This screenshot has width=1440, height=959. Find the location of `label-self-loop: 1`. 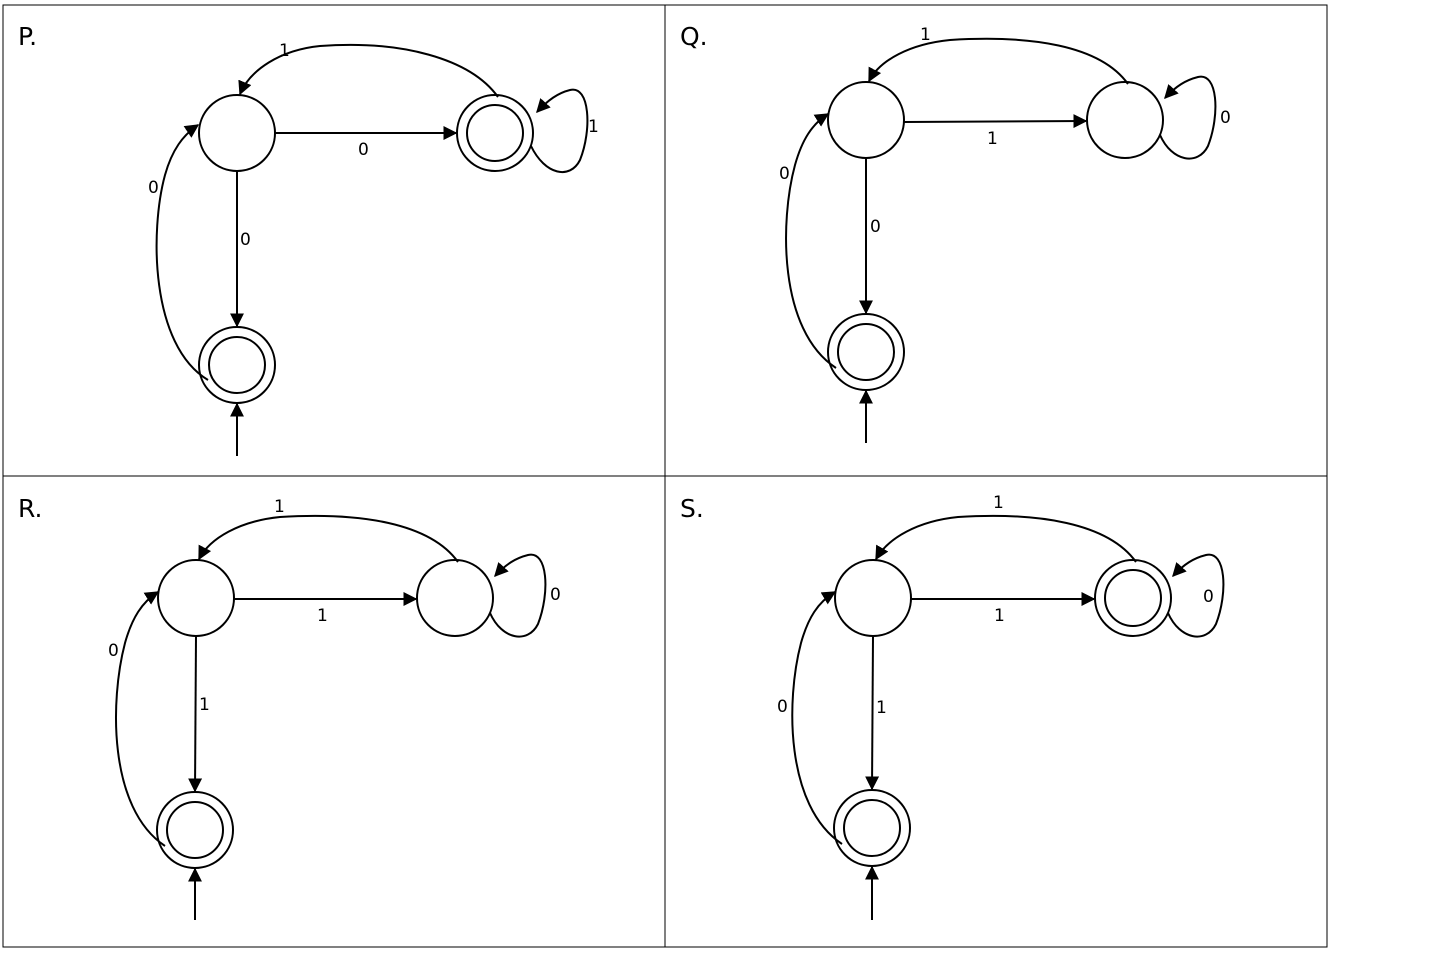

label-self-loop: 1 is located at coordinates (593, 127).